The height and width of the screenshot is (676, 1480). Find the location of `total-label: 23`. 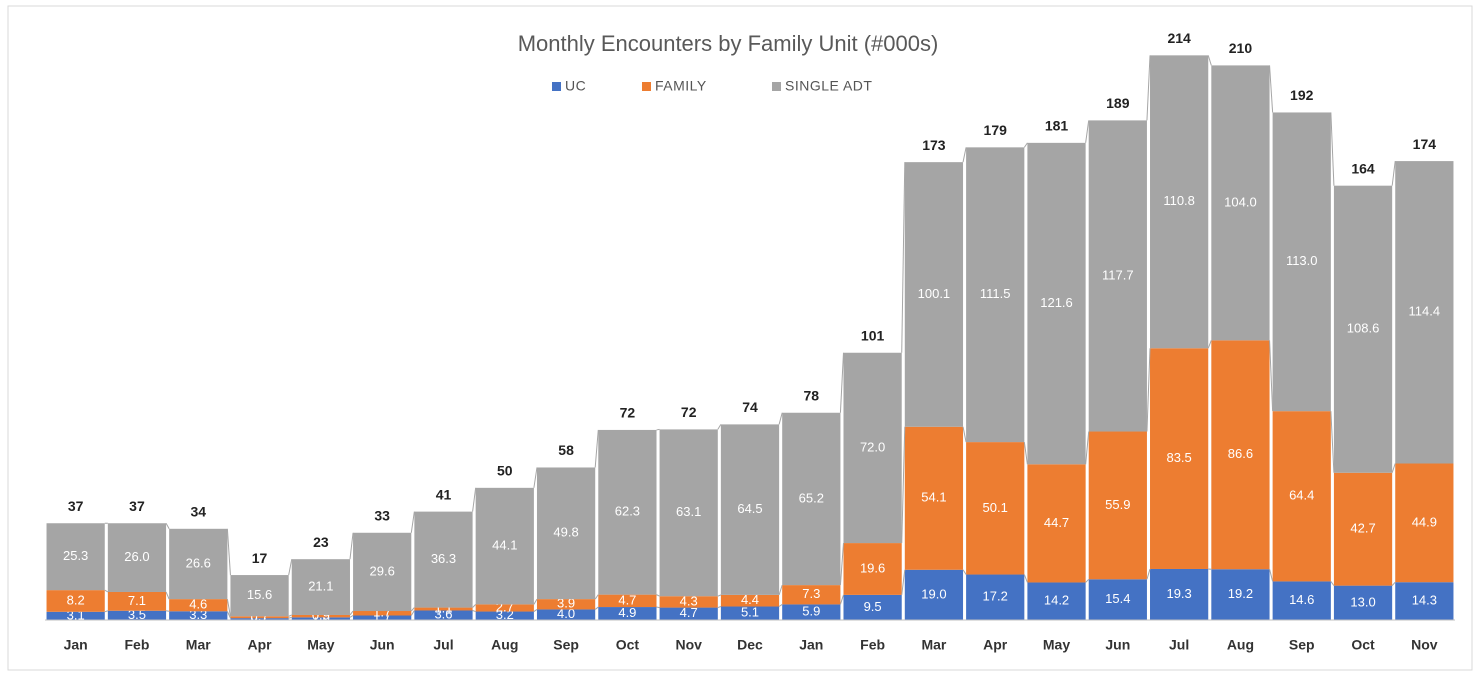

total-label: 23 is located at coordinates (321, 542).